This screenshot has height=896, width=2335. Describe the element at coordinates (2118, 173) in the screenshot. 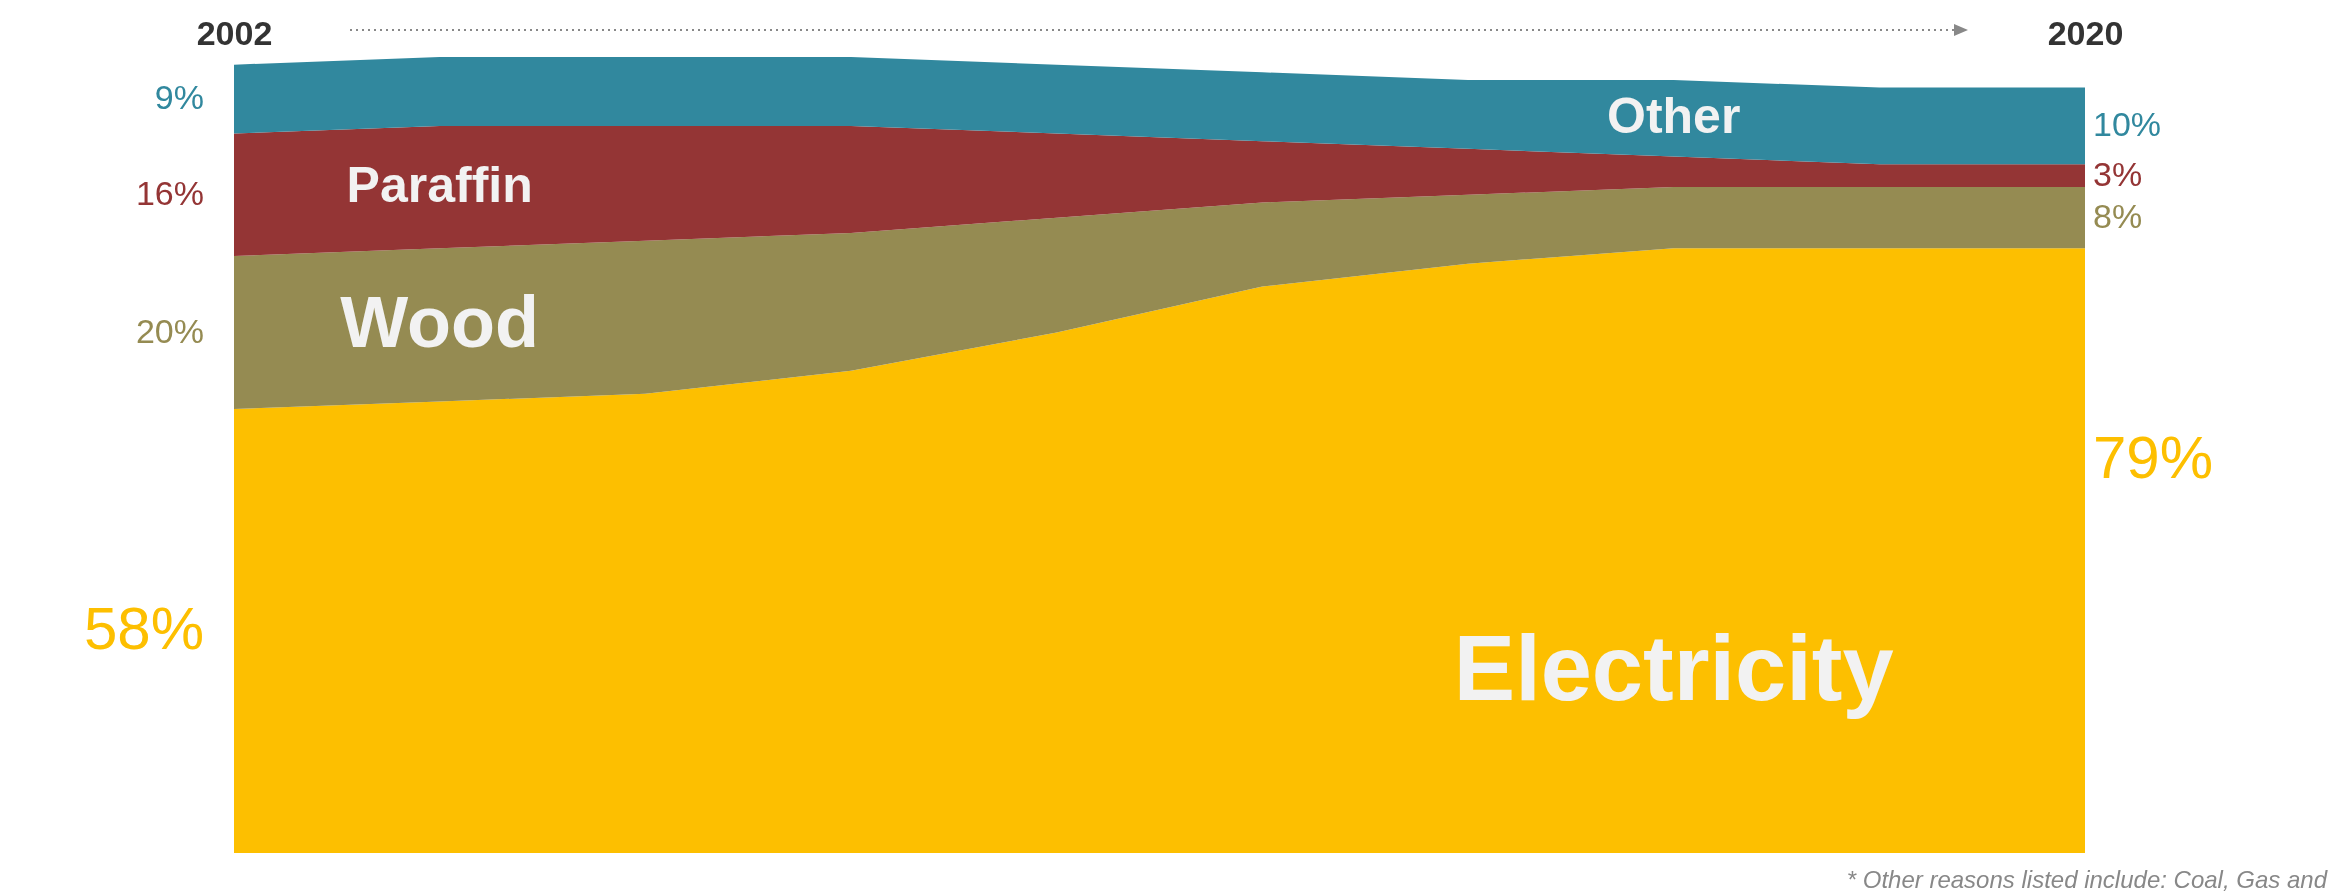

I see `data-label: 3%` at that location.